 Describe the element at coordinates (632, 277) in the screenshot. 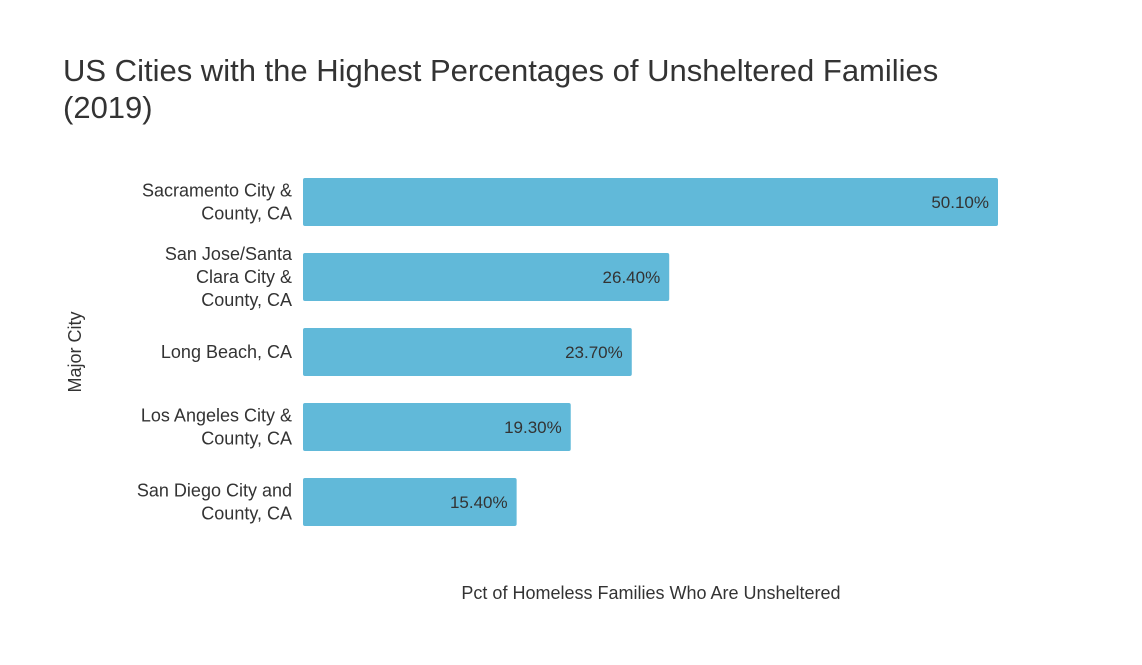

I see `bar-value-label: 26.40%` at that location.